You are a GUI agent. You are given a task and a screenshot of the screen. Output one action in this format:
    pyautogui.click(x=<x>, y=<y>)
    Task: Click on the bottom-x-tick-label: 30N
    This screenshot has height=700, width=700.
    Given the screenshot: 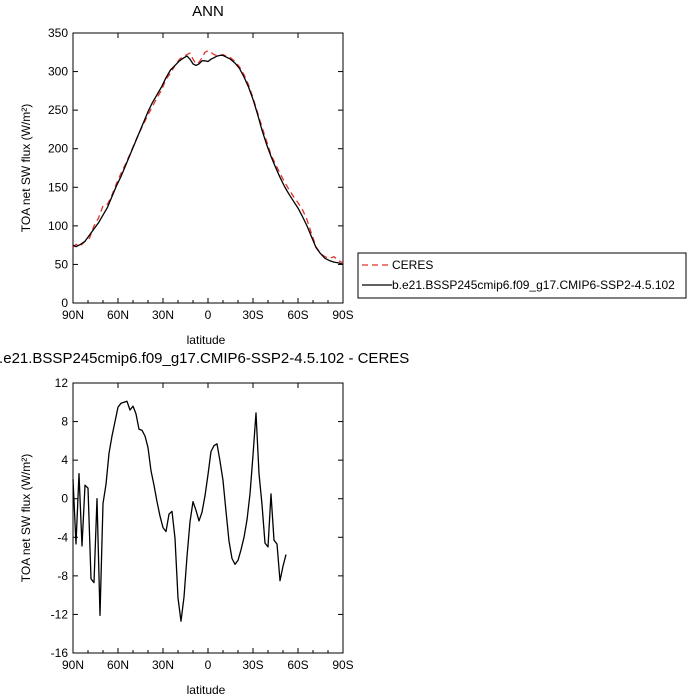 What is the action you would take?
    pyautogui.click(x=163, y=665)
    